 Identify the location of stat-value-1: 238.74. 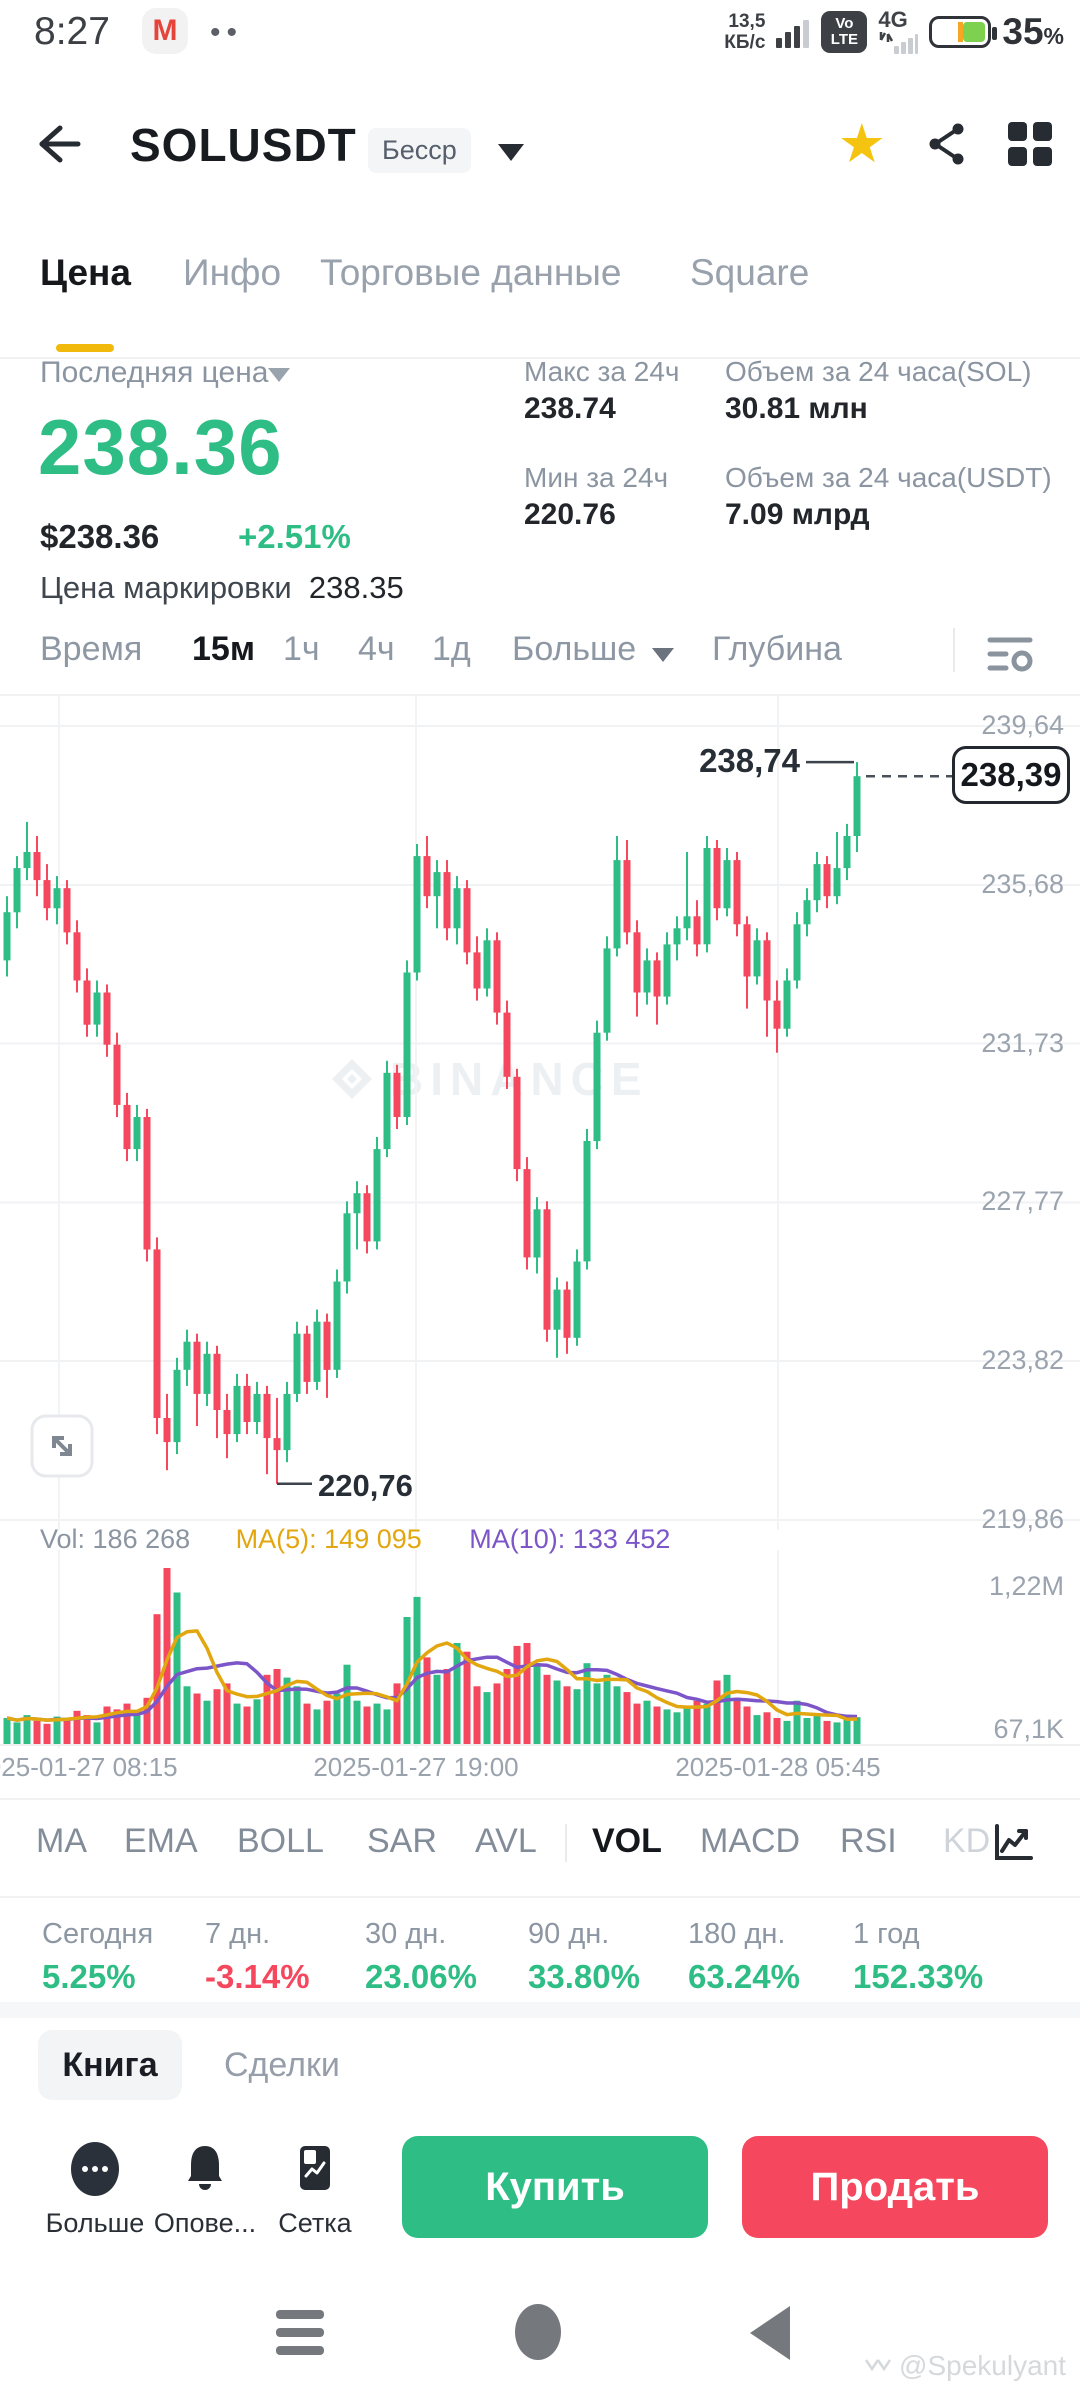
(570, 408).